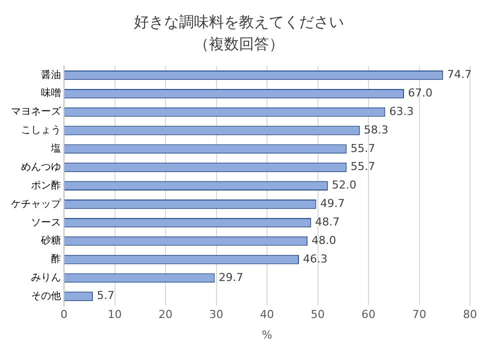 The height and width of the screenshot is (350, 490). Describe the element at coordinates (419, 315) in the screenshot. I see `x-tick-label: 70` at that location.